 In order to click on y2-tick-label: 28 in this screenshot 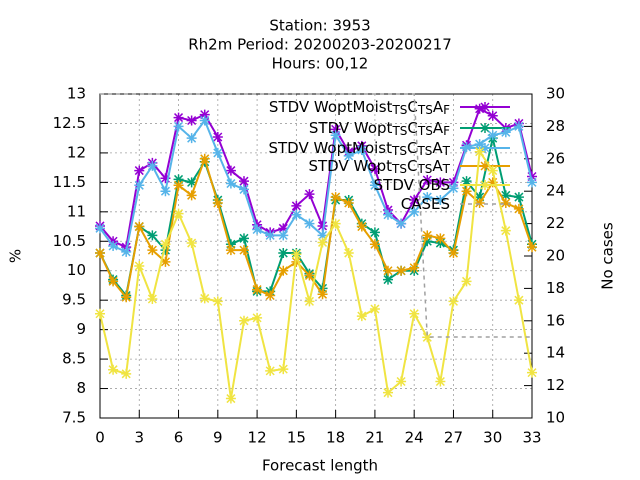, I will do `click(555, 126)`.